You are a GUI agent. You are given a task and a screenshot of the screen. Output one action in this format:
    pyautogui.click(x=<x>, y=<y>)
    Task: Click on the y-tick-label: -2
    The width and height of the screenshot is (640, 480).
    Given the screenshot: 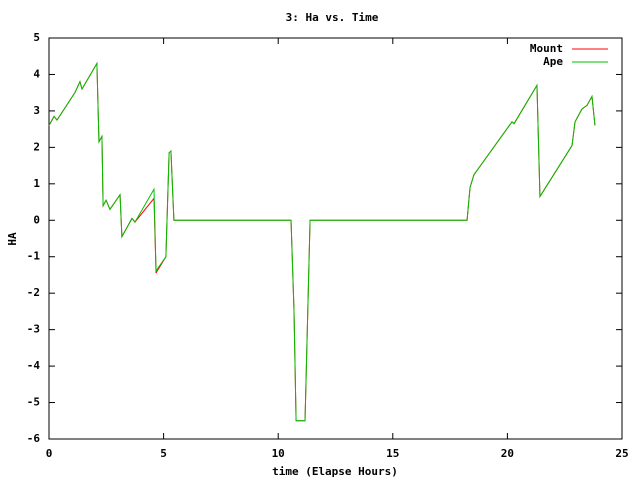 What is the action you would take?
    pyautogui.click(x=33, y=292)
    